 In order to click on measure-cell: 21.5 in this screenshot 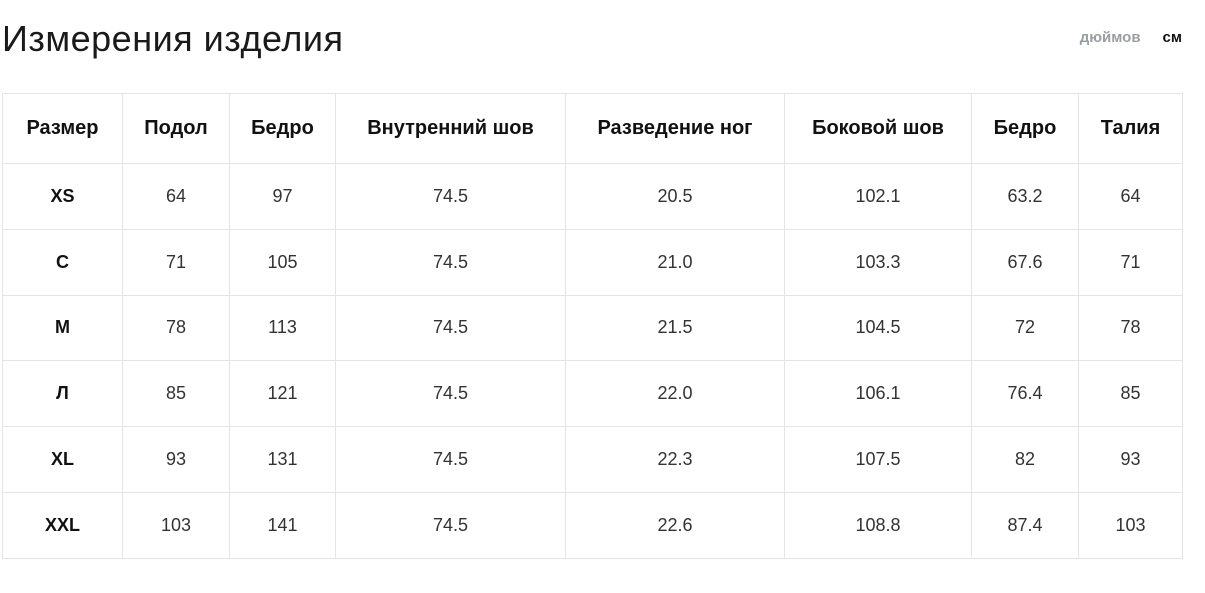, I will do `click(675, 328)`.